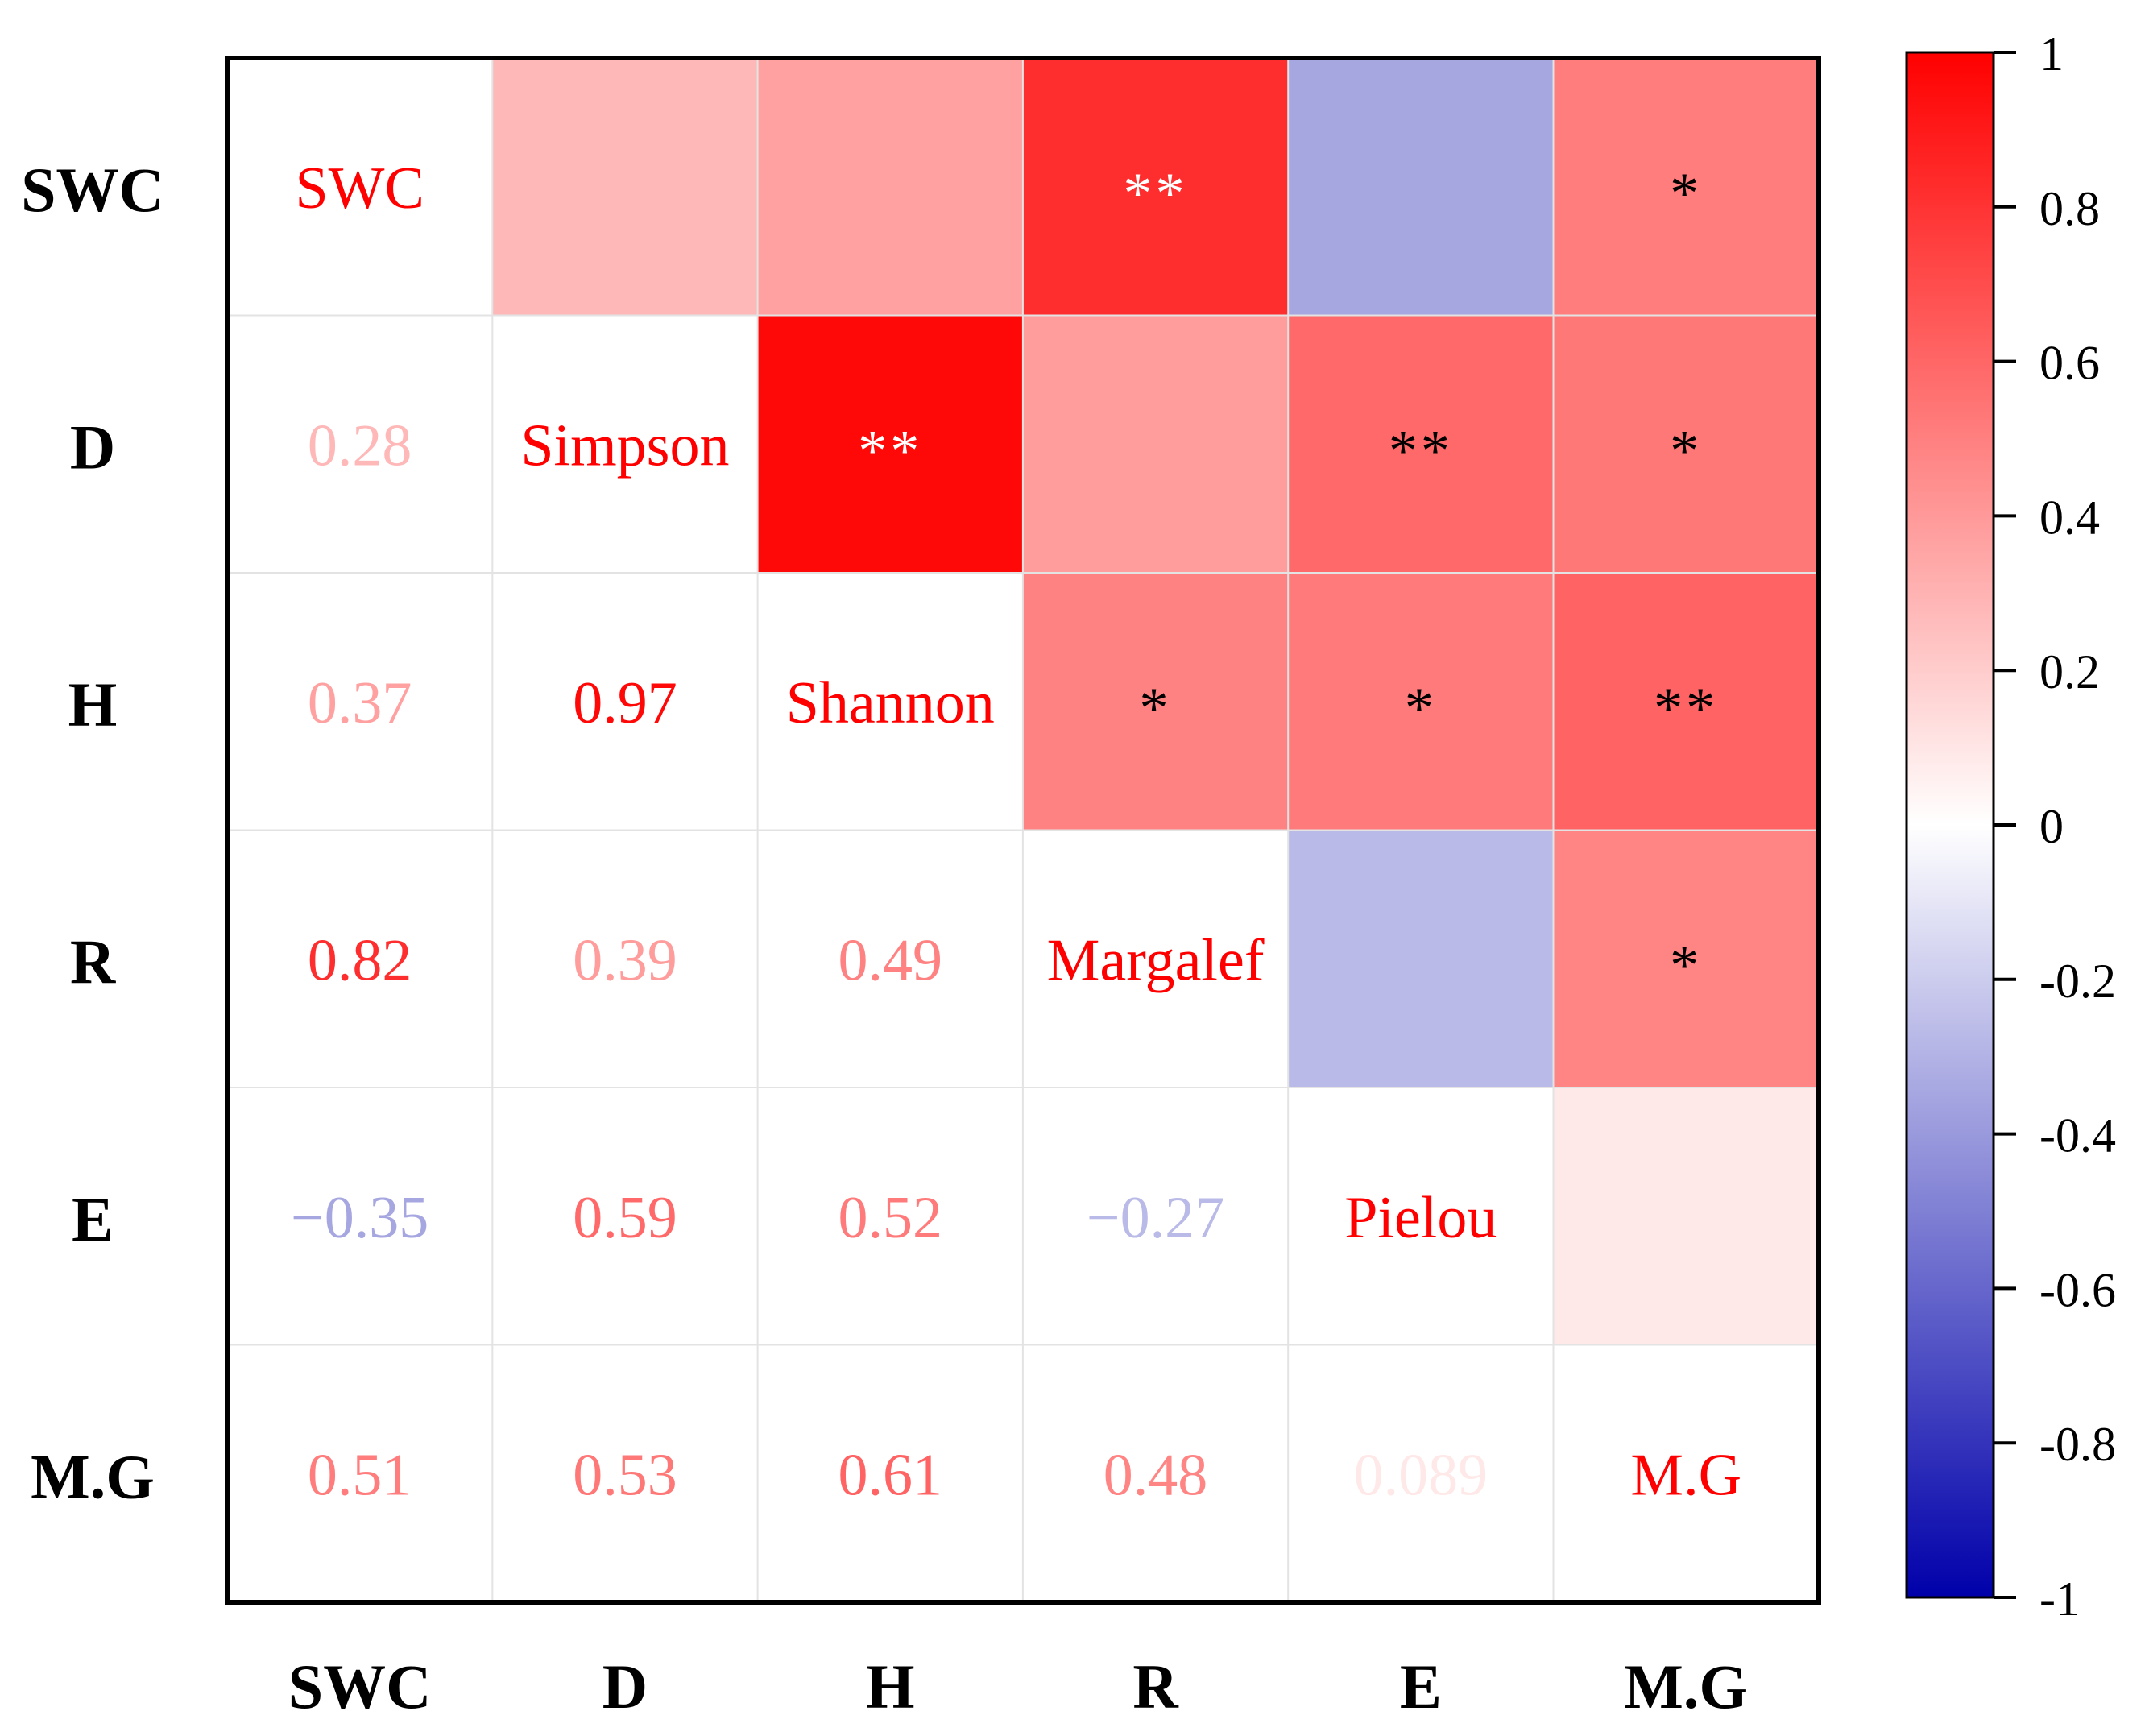 Image resolution: width=2149 pixels, height=1736 pixels. Describe the element at coordinates (625, 1475) in the screenshot. I see `correlation-value: 0.53` at that location.